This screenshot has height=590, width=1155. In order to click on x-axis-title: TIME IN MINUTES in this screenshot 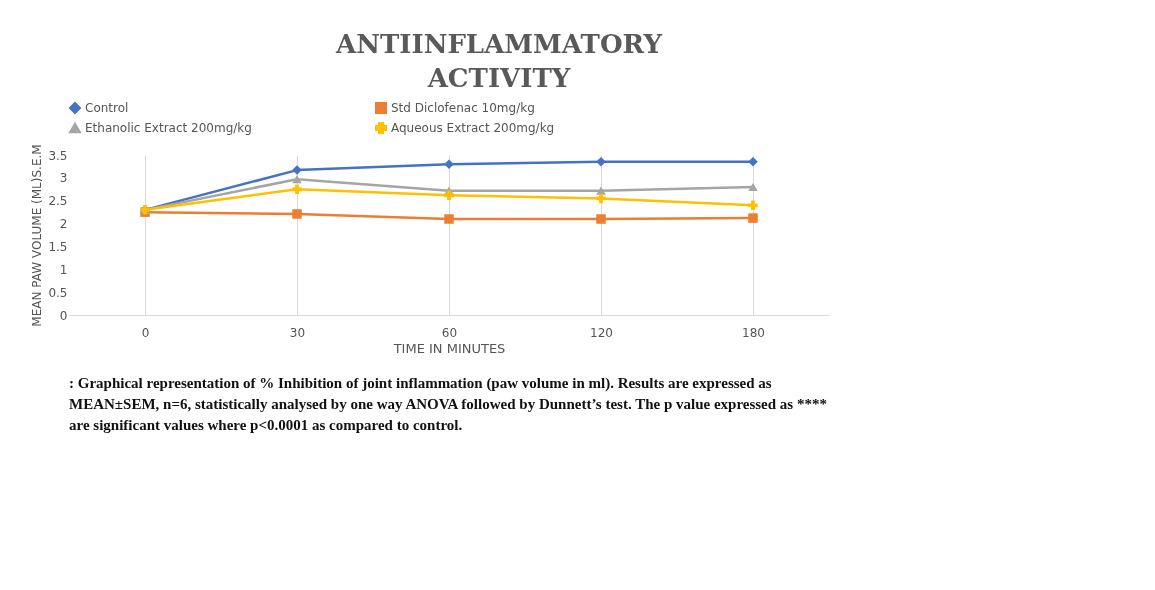, I will do `click(449, 348)`.